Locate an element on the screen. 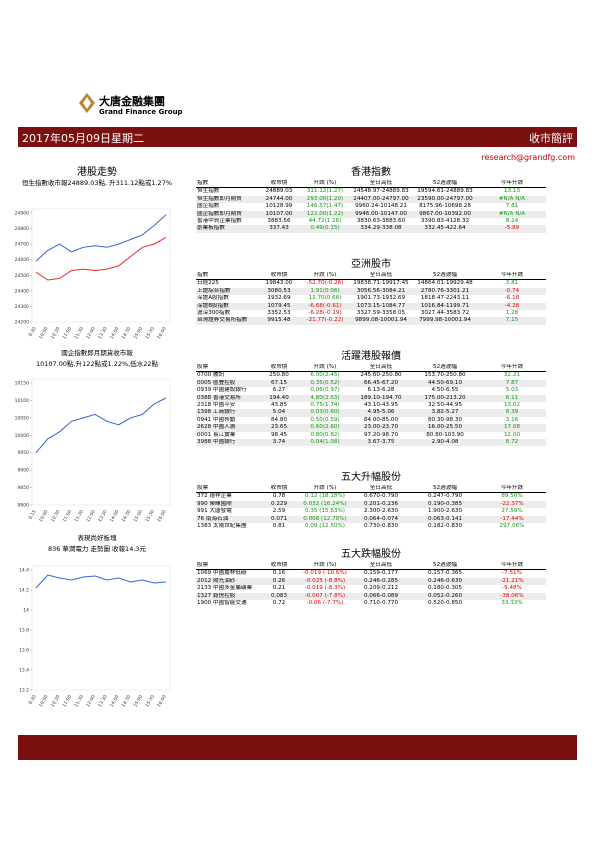 The image size is (595, 842). plot-frame is located at coordinates (101, 628).